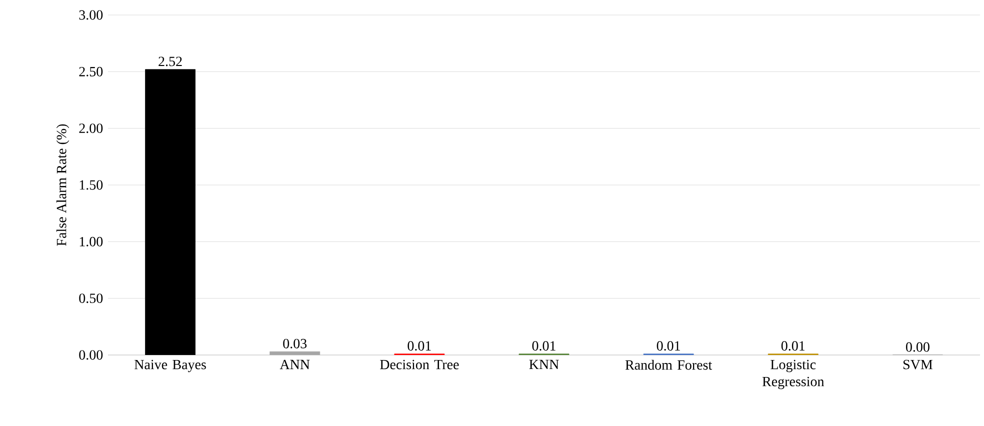 Image resolution: width=984 pixels, height=426 pixels. What do you see at coordinates (668, 365) in the screenshot?
I see `x-tick-label: Random Forest` at bounding box center [668, 365].